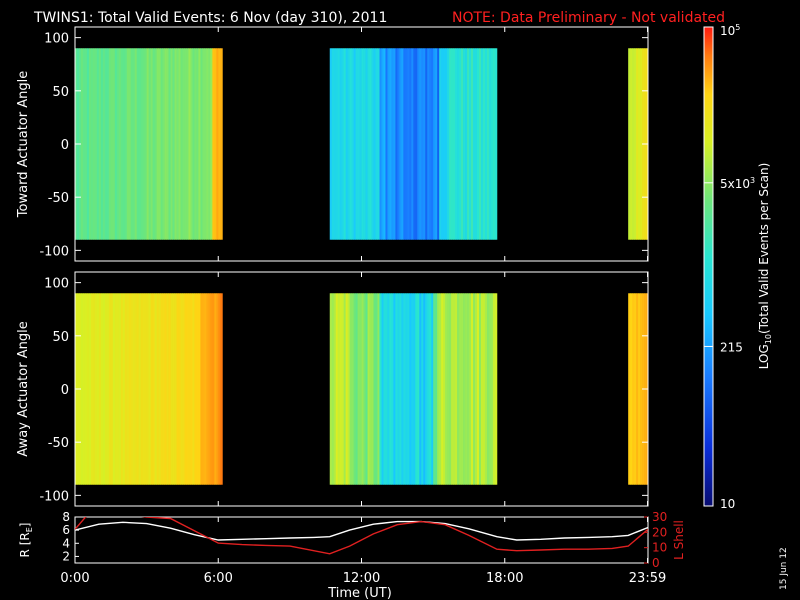  I want to click on y-tick-label: 50, so click(60, 92).